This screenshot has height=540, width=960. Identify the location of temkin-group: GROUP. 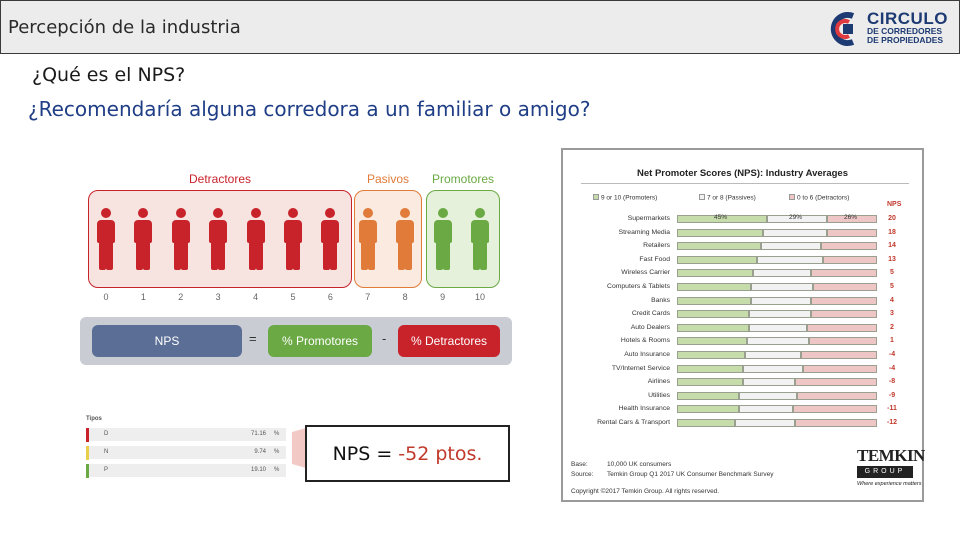
(885, 472).